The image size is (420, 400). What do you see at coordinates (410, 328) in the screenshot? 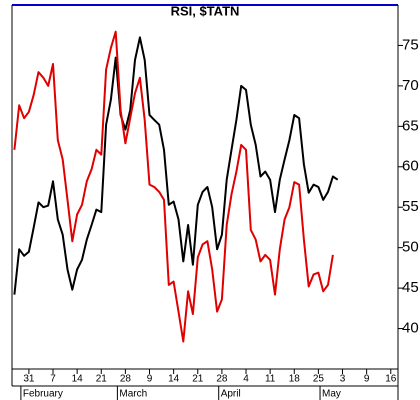
I see `y-tick-label: 40` at bounding box center [410, 328].